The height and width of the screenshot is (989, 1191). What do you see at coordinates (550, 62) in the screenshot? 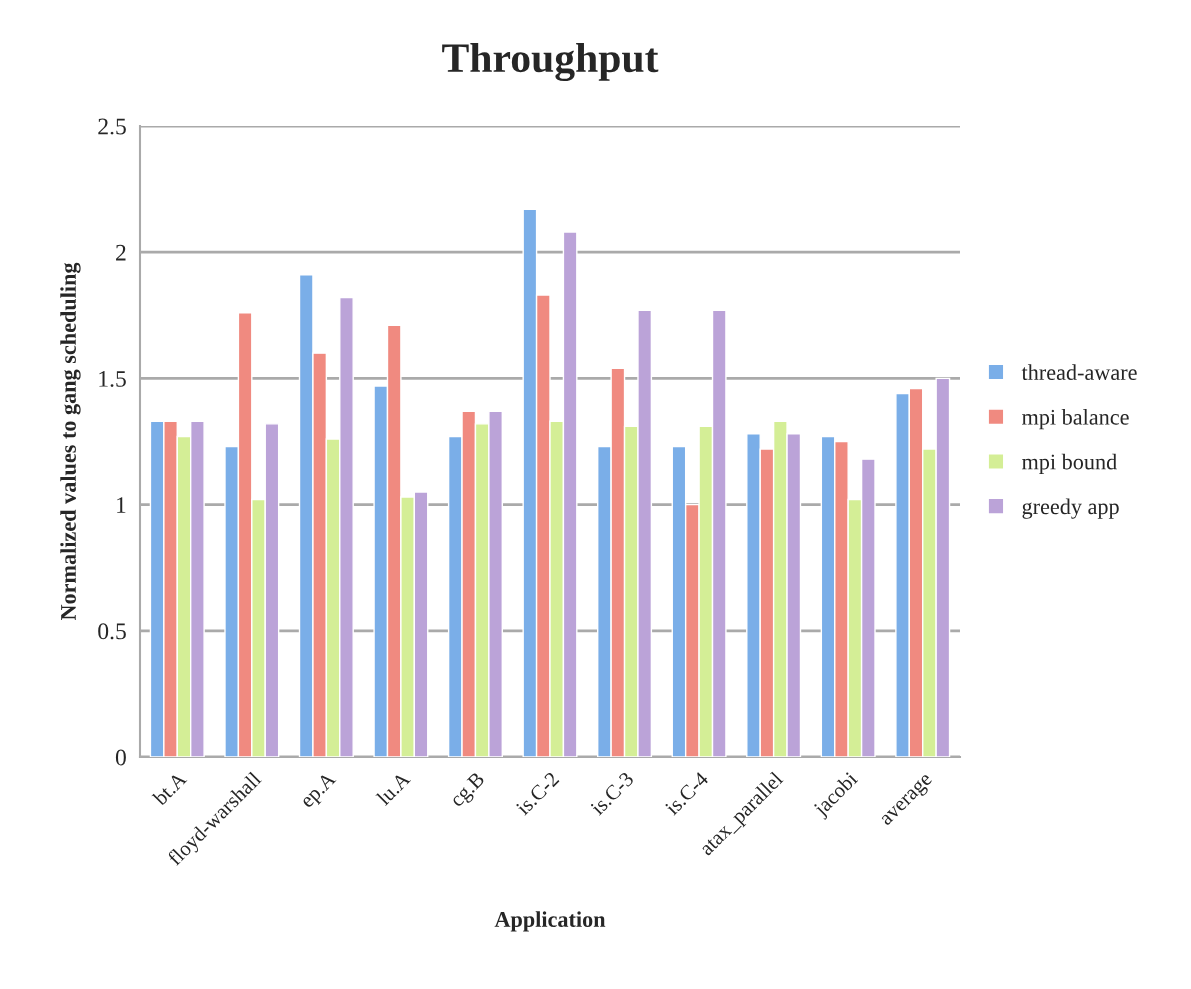
I see `chart-title: Throughput` at bounding box center [550, 62].